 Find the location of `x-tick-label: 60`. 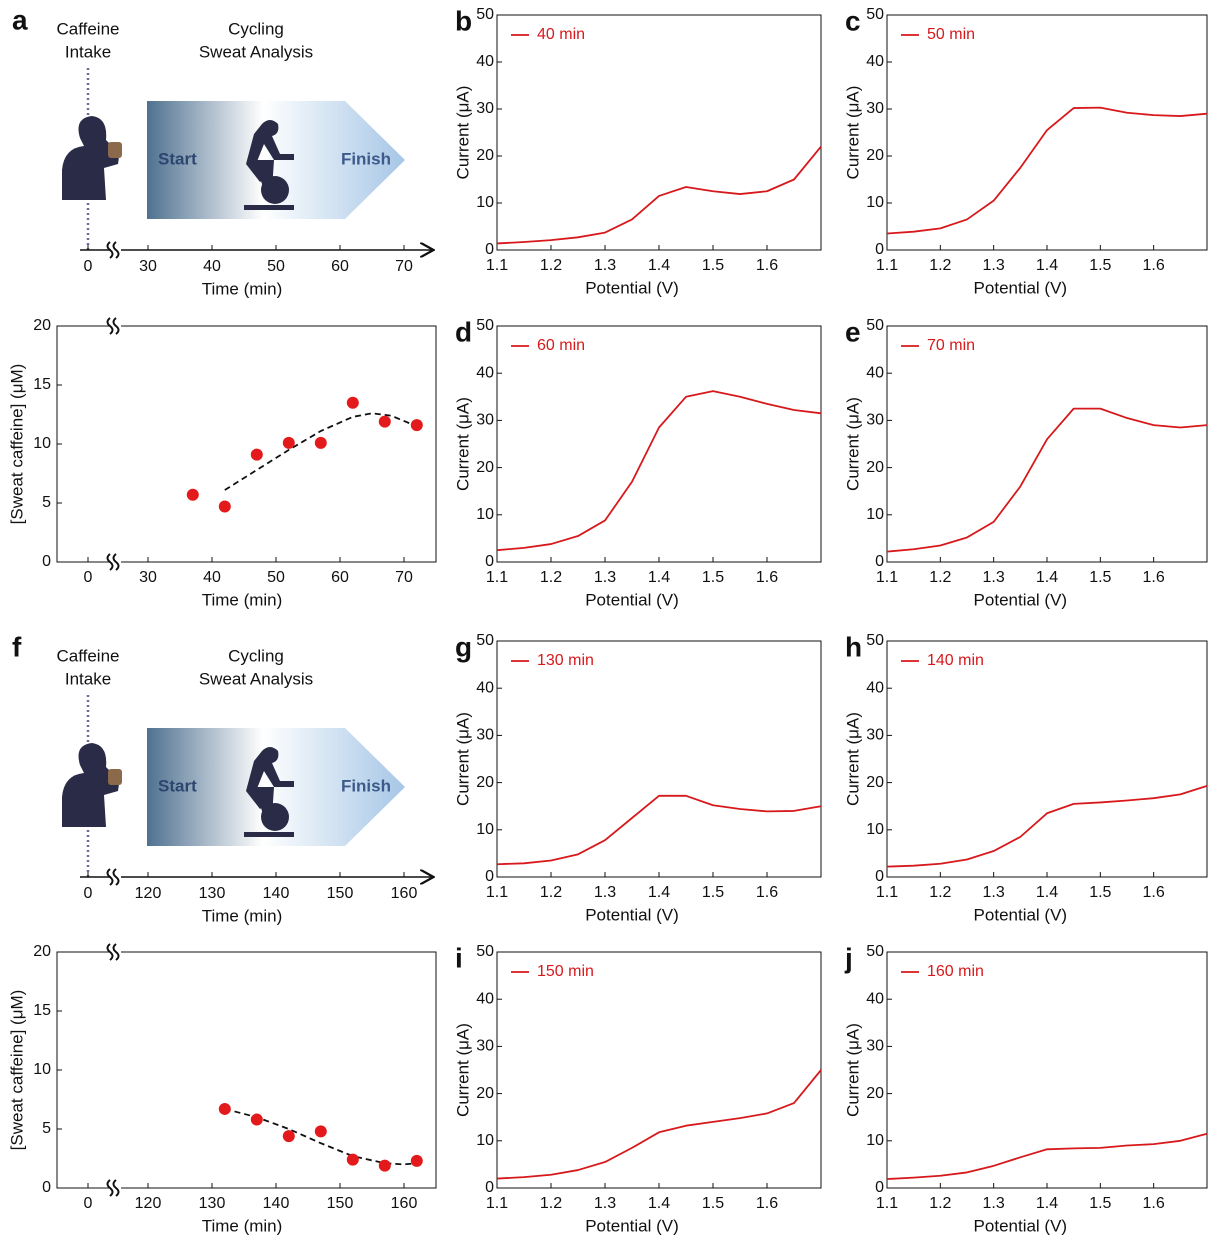

x-tick-label: 60 is located at coordinates (340, 577).